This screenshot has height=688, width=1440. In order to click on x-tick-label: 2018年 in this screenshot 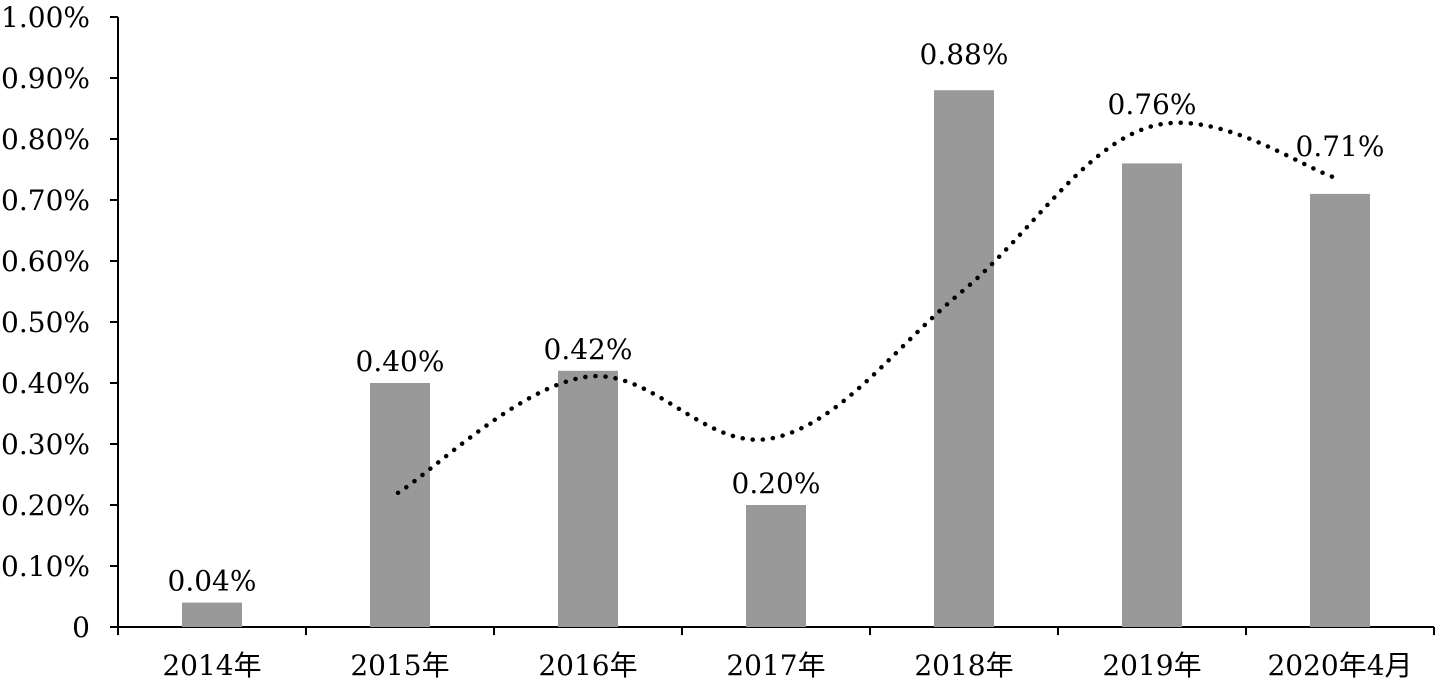, I will do `click(963, 665)`.